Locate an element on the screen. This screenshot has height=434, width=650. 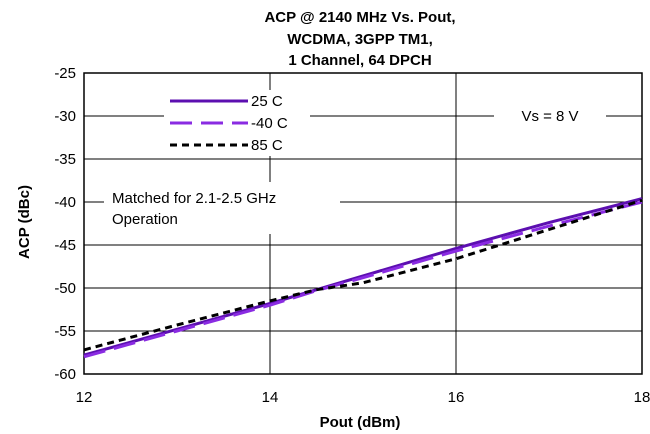
y-tick-label: -45 is located at coordinates (65, 245).